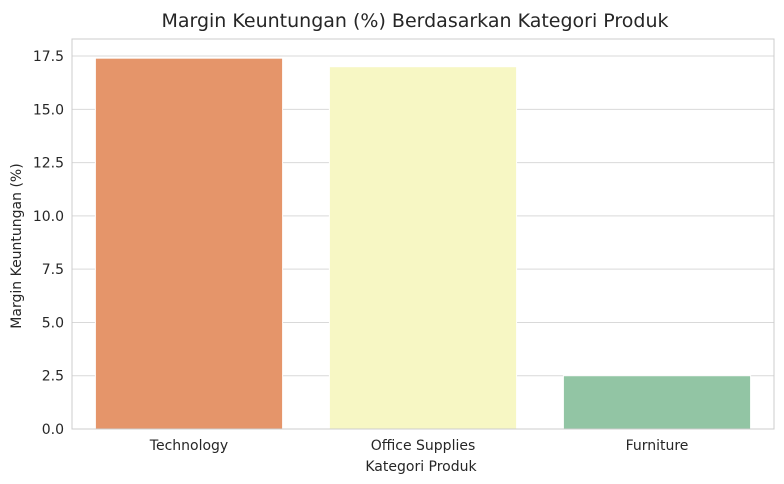 This screenshot has width=784, height=484. What do you see at coordinates (657, 402) in the screenshot?
I see `bar-furniture` at bounding box center [657, 402].